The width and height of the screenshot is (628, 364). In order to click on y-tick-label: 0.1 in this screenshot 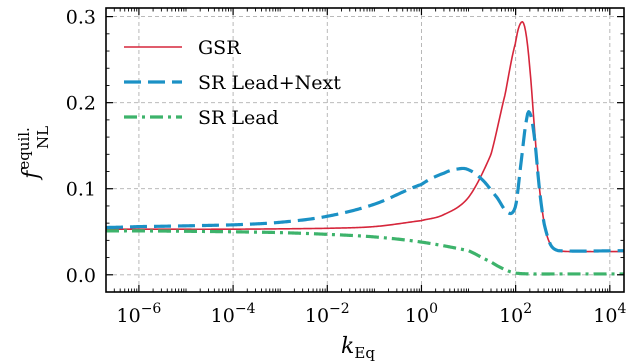, I will do `click(81, 190)`.